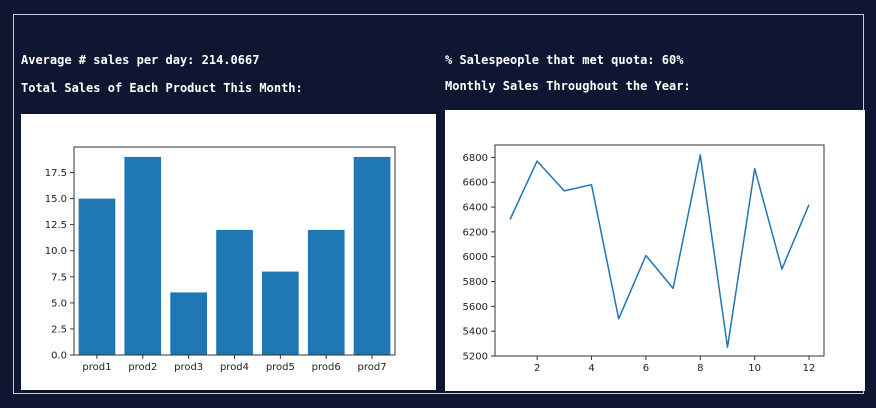 This screenshot has height=408, width=876. What do you see at coordinates (234, 292) in the screenshot?
I see `bar-prod4` at bounding box center [234, 292].